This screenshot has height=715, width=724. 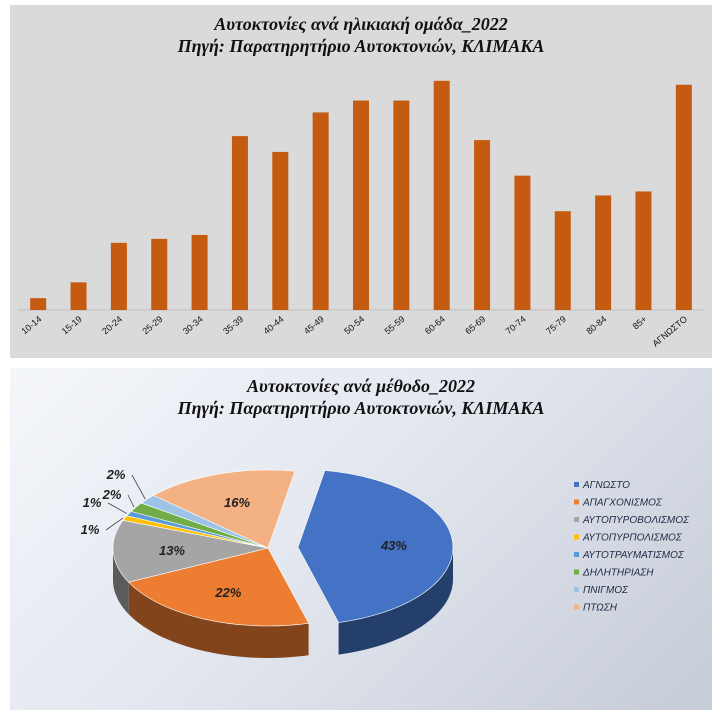 I want to click on pie-slice-ΠΤΩΣΗ, so click(x=224, y=509).